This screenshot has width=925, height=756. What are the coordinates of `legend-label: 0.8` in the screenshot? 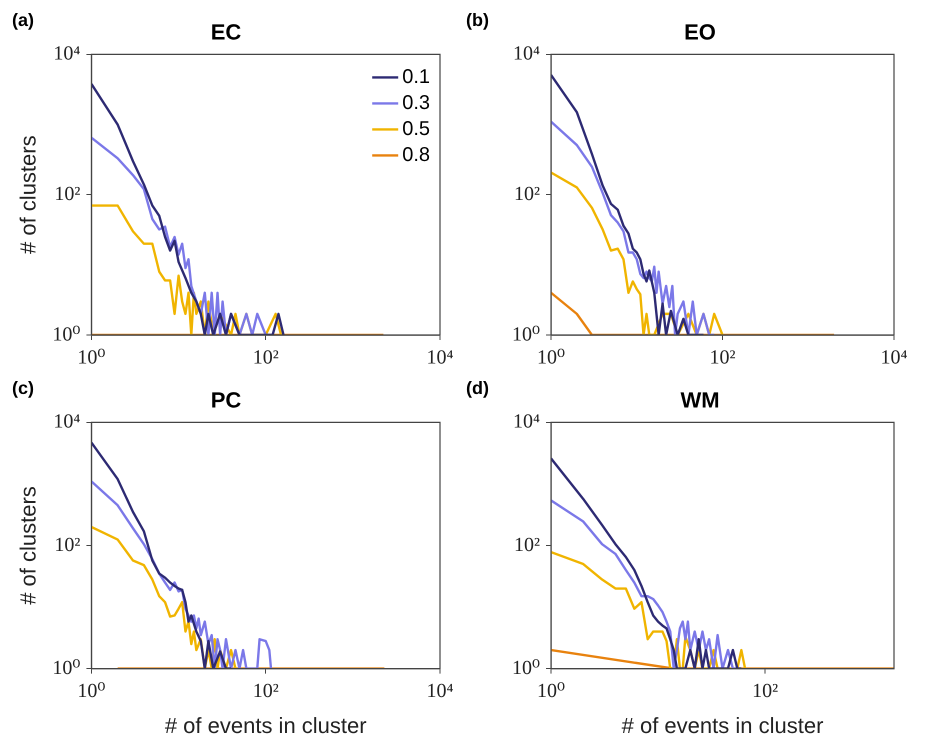 It's located at (416, 155).